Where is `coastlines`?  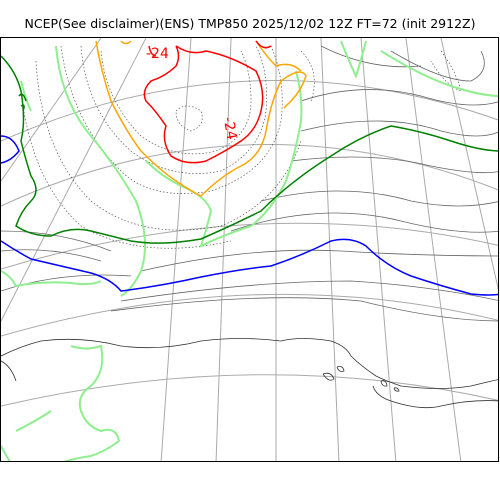 coastlines is located at coordinates (249, 373).